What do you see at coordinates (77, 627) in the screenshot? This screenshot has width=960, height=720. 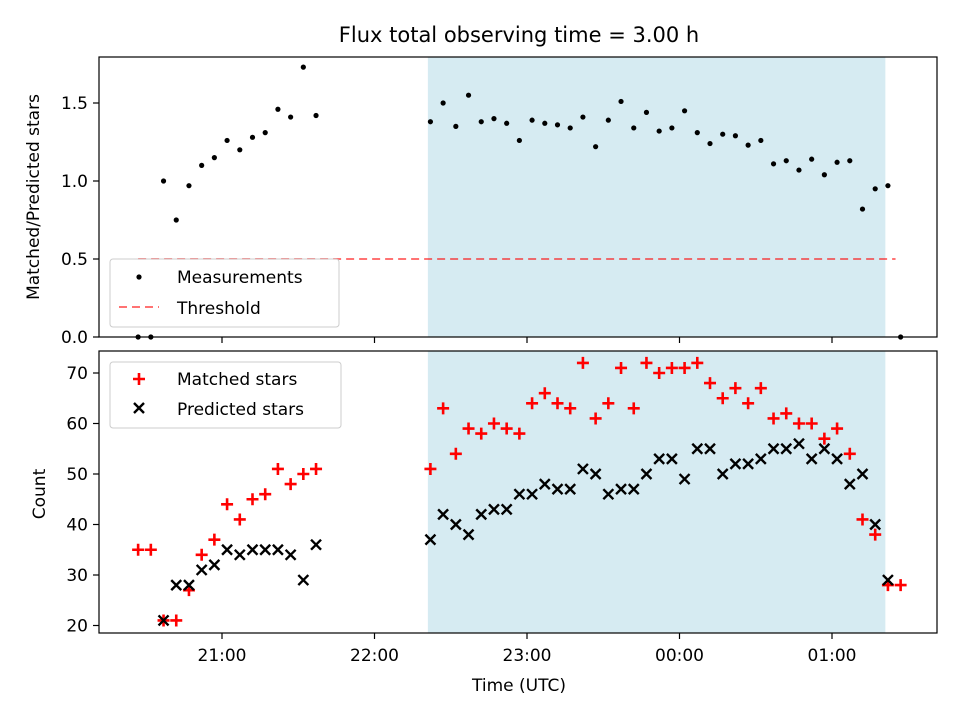 I see `lower-y-tick-label-0: 20` at bounding box center [77, 627].